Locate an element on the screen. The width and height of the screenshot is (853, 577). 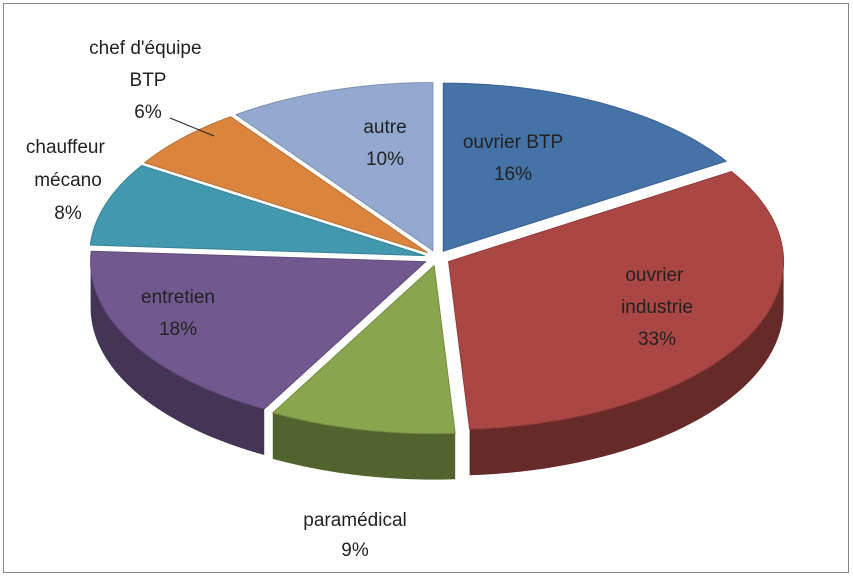
value-label: 18% is located at coordinates (178, 329).